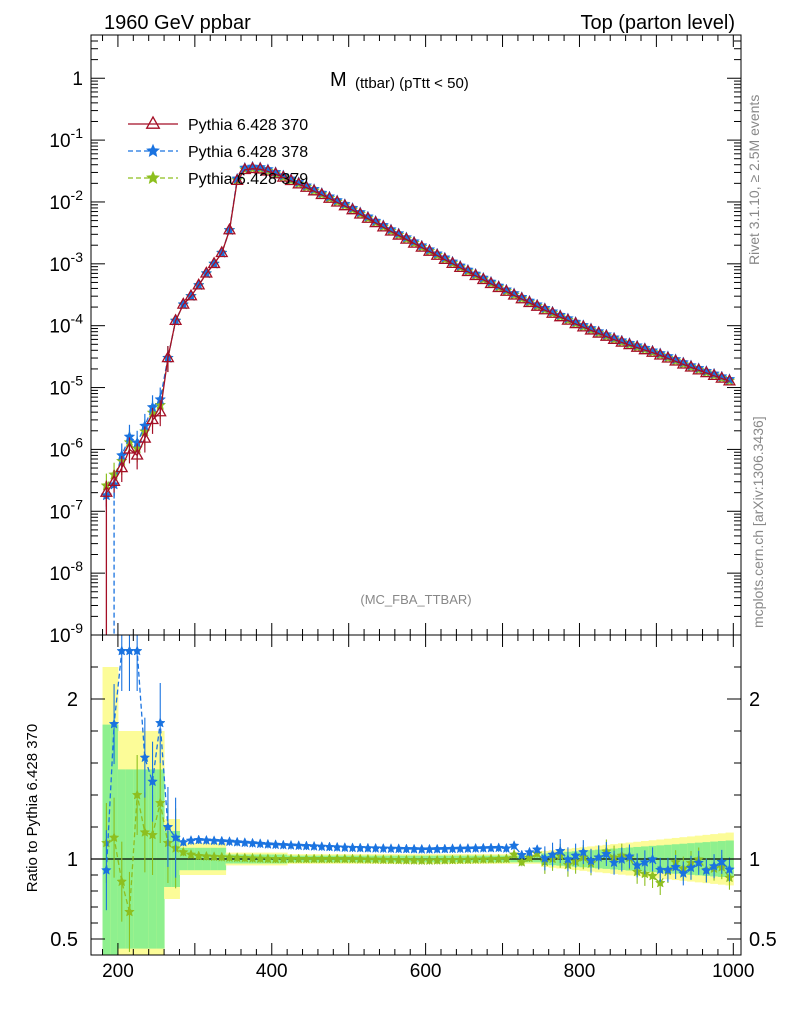  Describe the element at coordinates (754, 700) in the screenshot. I see `ratio-y-tick-label-right: 2` at that location.